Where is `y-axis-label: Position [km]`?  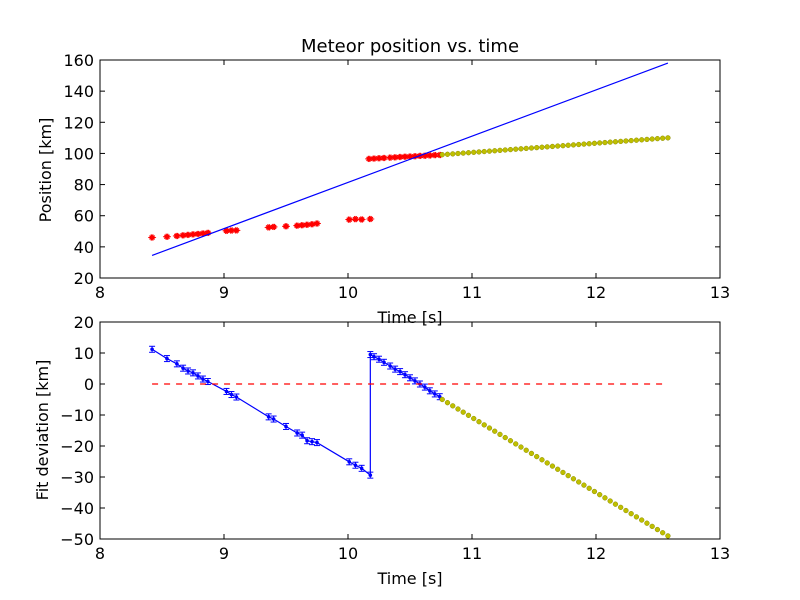 y-axis-label: Position [km] is located at coordinates (45, 170).